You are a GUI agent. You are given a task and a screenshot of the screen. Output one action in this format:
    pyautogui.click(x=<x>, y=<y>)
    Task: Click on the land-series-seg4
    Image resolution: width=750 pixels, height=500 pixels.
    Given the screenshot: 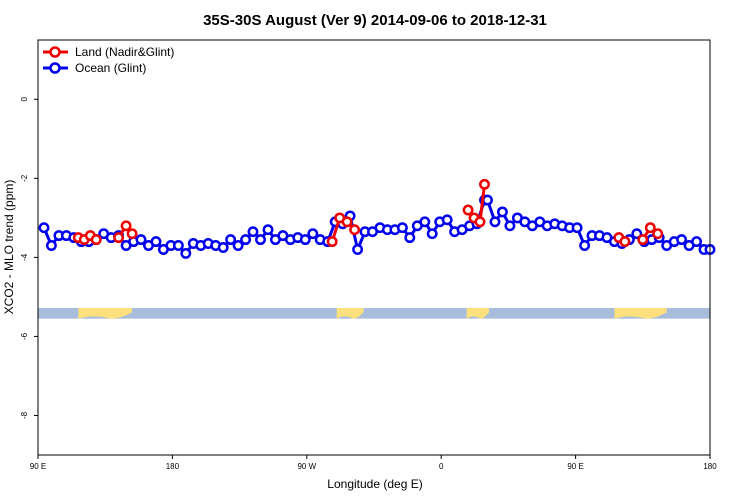 What is the action you would take?
    pyautogui.click(x=622, y=240)
    